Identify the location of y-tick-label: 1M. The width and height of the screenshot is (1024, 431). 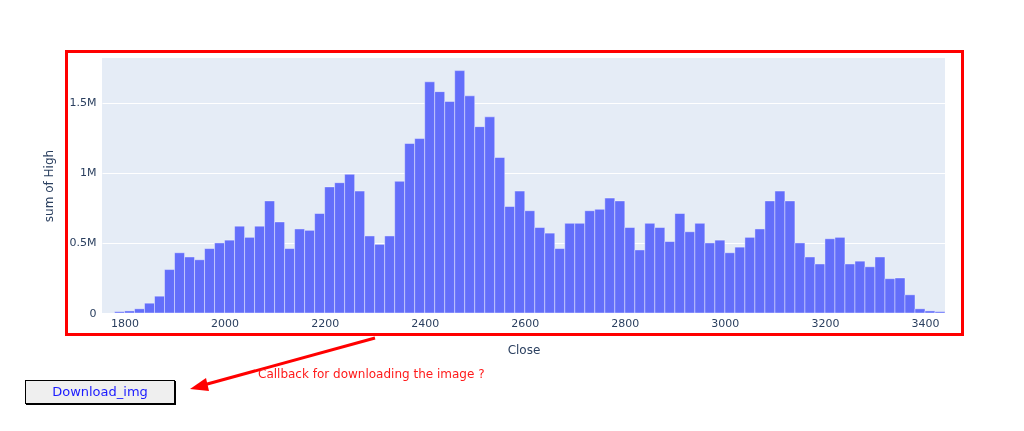
(88, 173).